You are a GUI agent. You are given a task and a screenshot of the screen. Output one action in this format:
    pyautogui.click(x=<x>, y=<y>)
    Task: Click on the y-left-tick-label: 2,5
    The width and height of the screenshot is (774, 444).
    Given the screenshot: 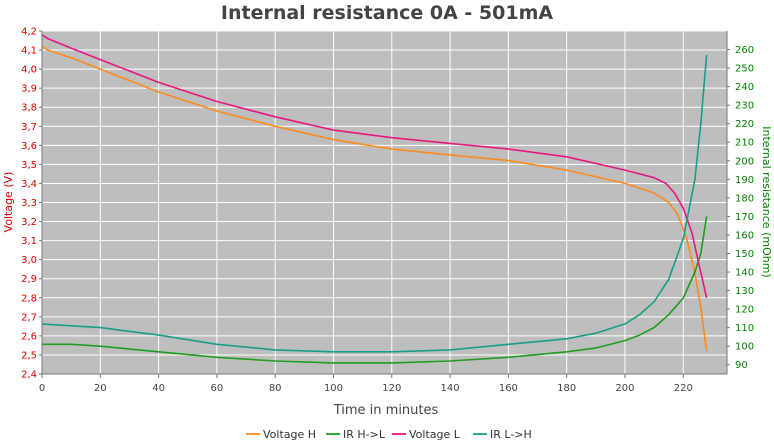 What is the action you would take?
    pyautogui.click(x=29, y=355)
    